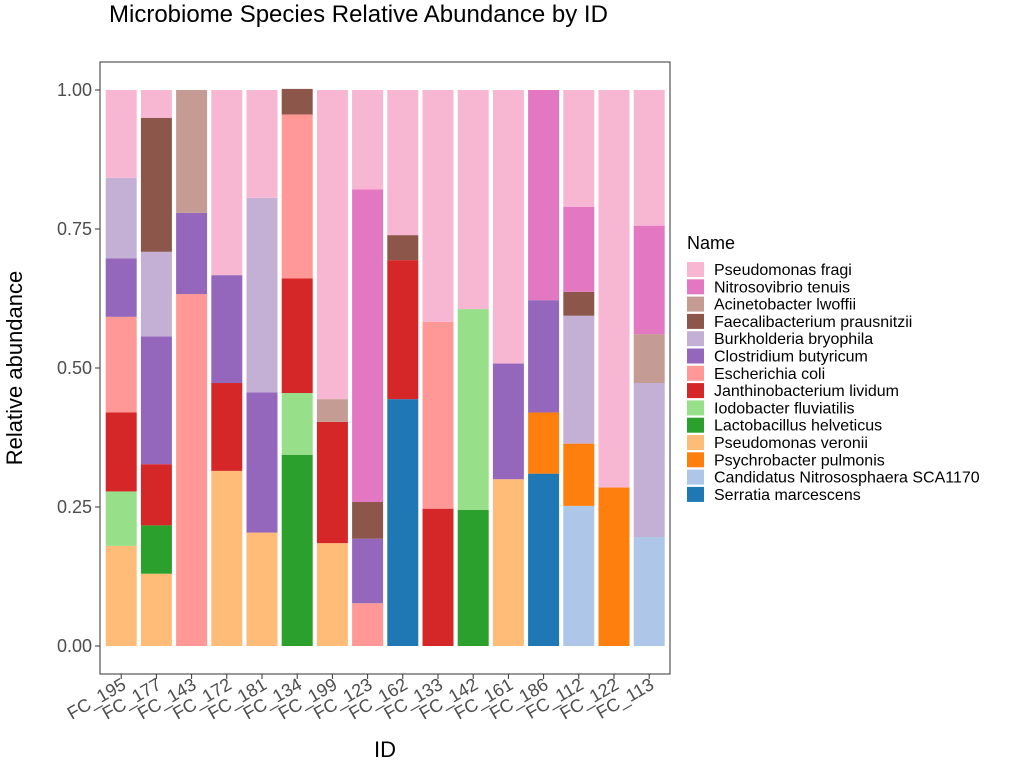 Image resolution: width=1024 pixels, height=768 pixels. What do you see at coordinates (798, 426) in the screenshot?
I see `legend-label: Lactobacillus helveticus` at bounding box center [798, 426].